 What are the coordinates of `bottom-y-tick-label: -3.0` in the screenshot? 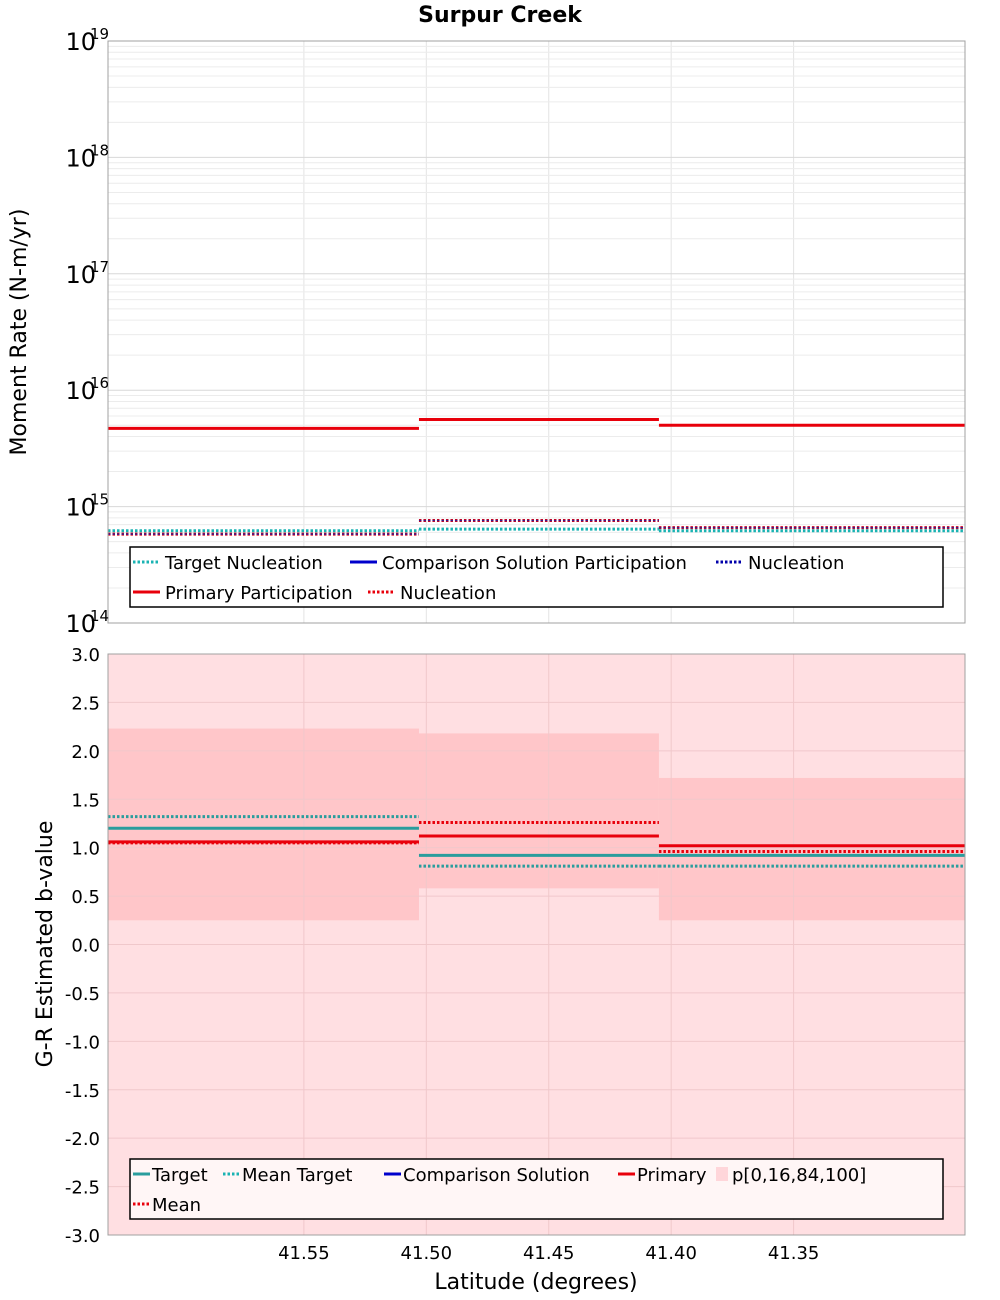 It's located at (82, 1236).